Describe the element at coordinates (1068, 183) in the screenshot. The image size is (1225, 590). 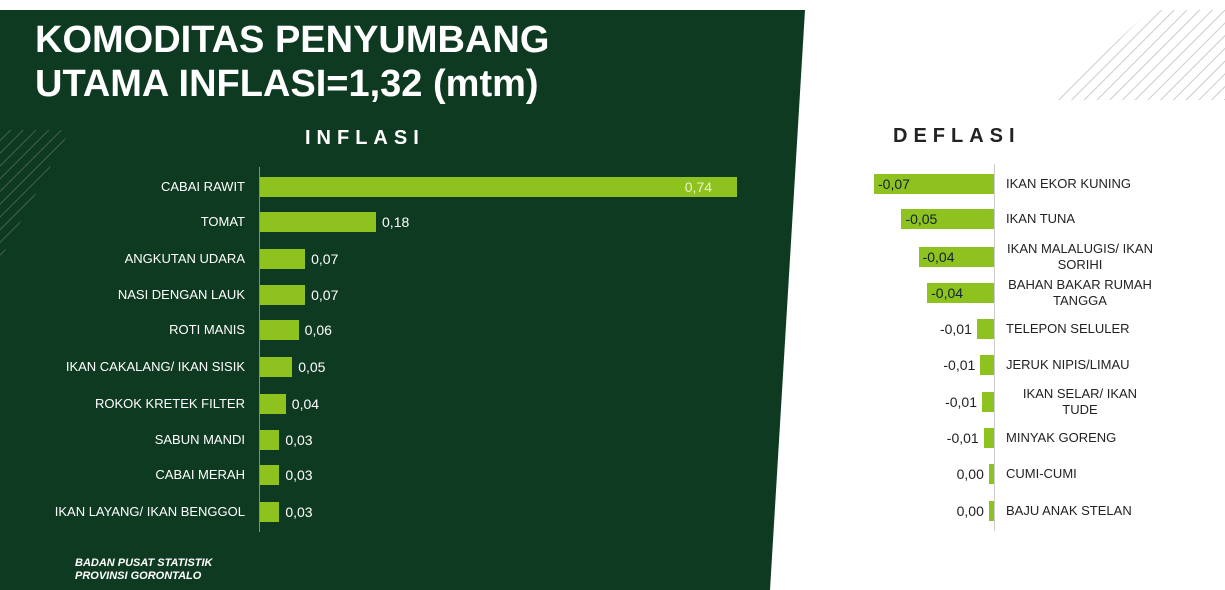
I see `category-label: IKAN EKOR KUNING` at that location.